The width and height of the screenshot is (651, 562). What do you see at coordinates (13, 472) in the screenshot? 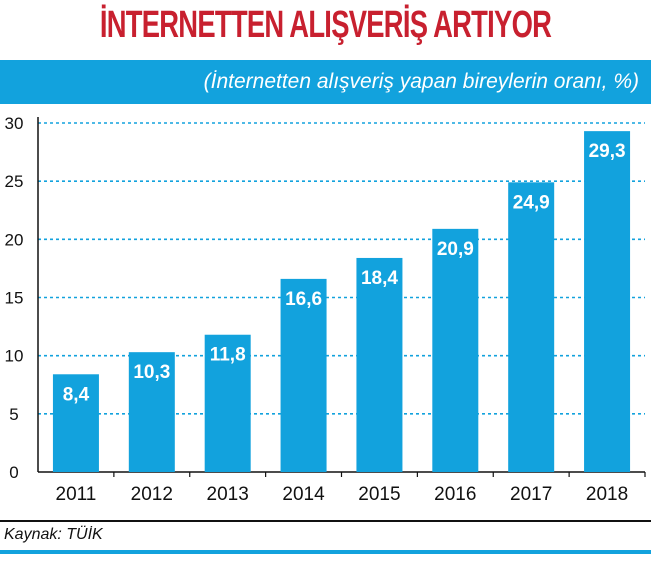
I see `y-tick-label: 0` at bounding box center [13, 472].